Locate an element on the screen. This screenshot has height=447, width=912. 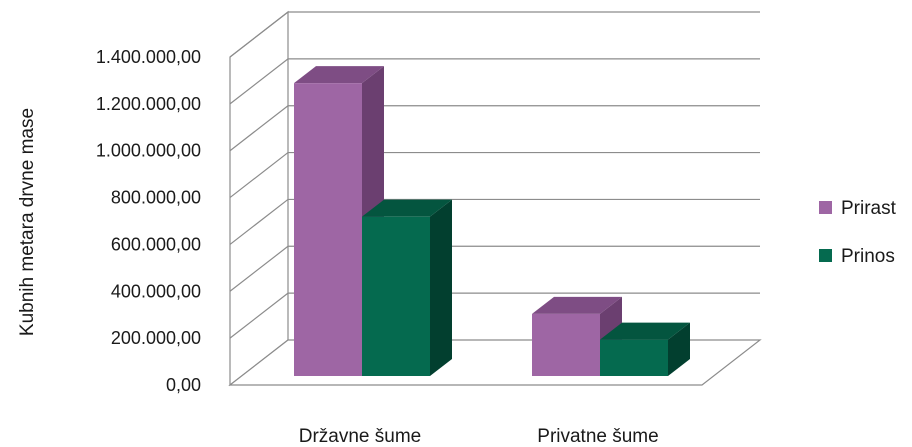
legend-item-prinos: Prinos is located at coordinates (857, 256).